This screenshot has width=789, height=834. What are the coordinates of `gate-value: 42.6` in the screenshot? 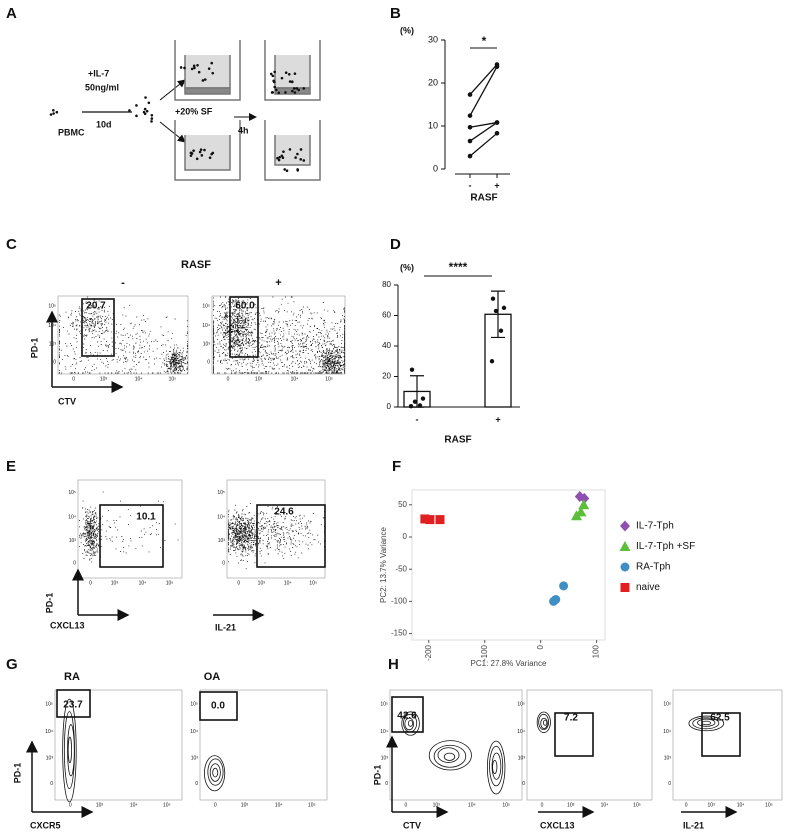 It's located at (407, 716).